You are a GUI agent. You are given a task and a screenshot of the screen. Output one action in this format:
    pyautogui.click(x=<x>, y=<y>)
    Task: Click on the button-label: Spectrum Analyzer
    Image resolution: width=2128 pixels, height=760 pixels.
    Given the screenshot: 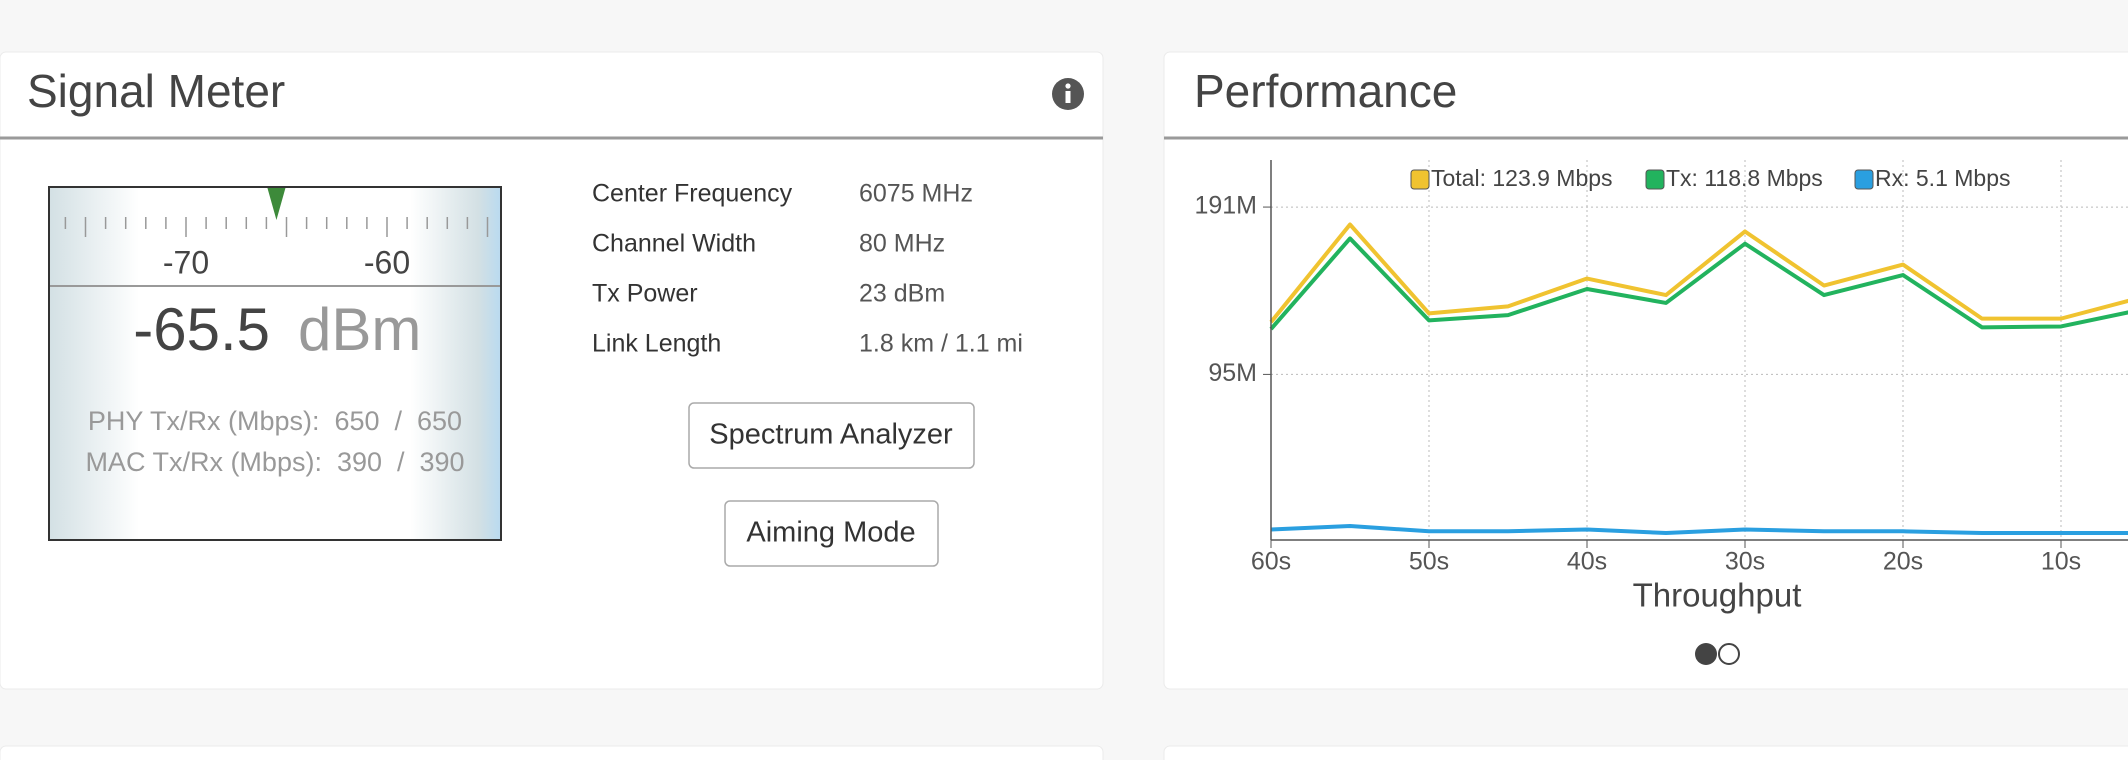 What is the action you would take?
    pyautogui.click(x=831, y=435)
    